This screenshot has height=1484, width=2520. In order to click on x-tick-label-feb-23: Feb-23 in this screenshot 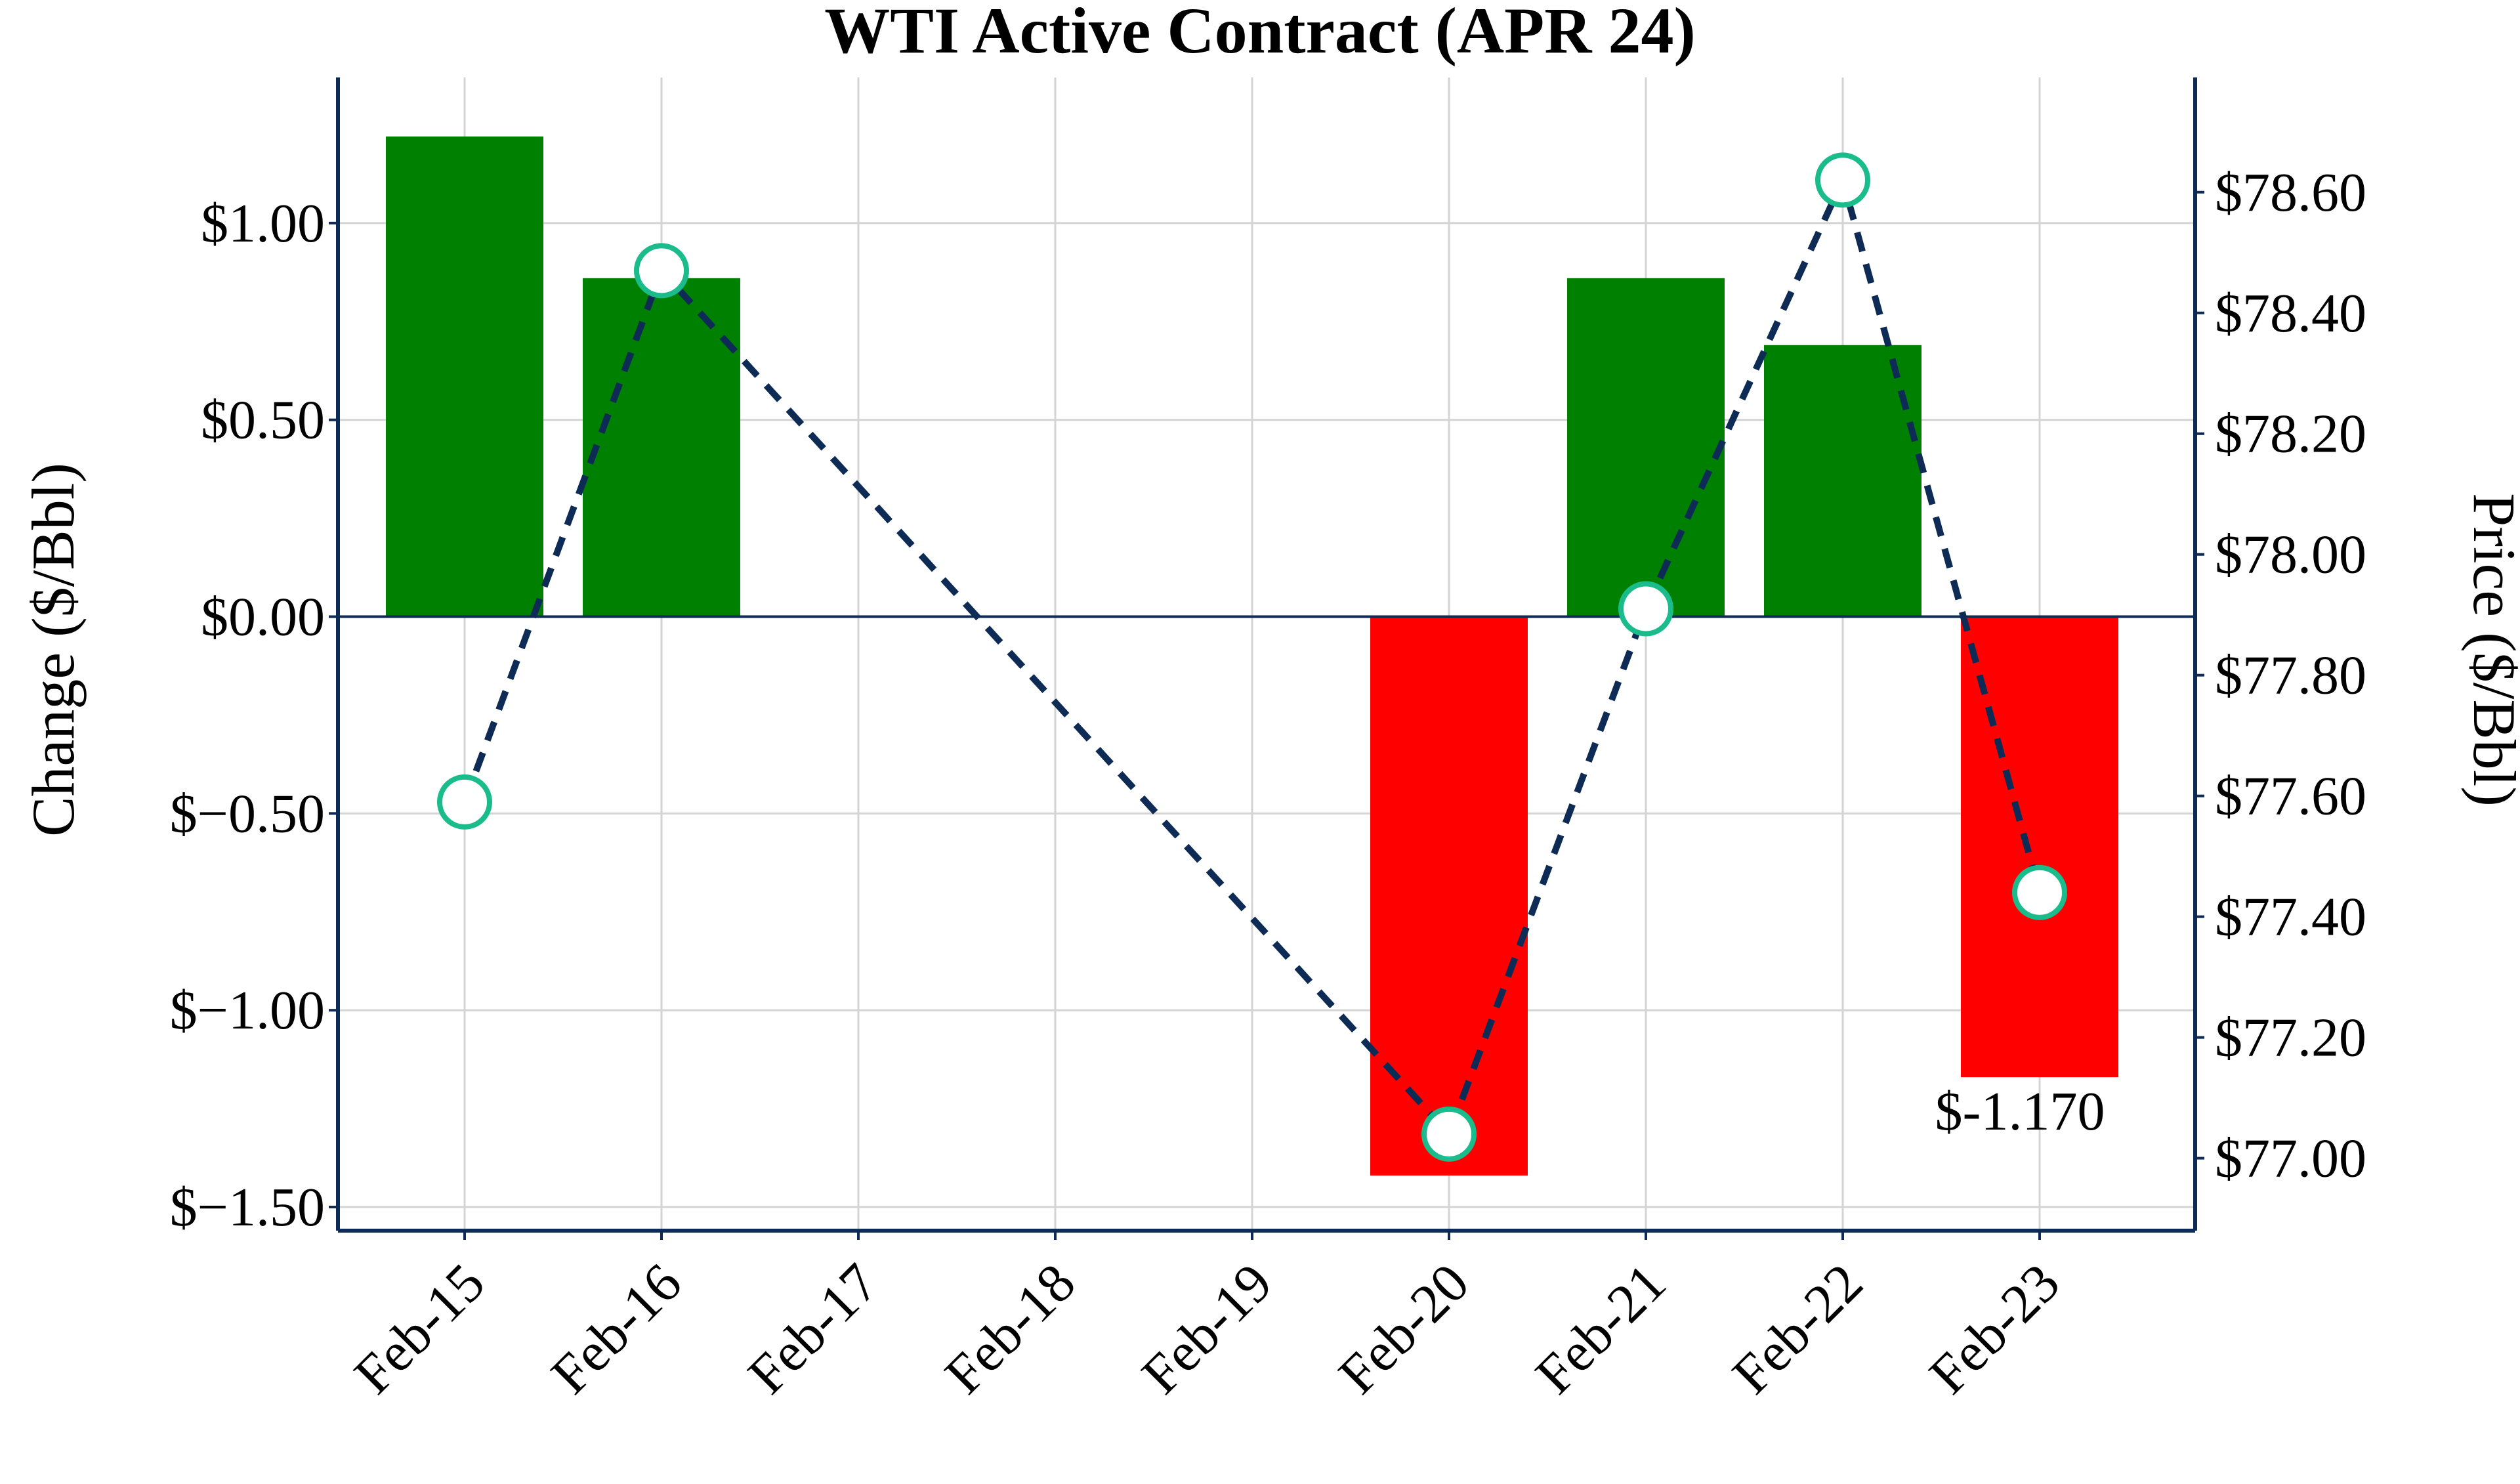, I will do `click(1994, 1329)`.